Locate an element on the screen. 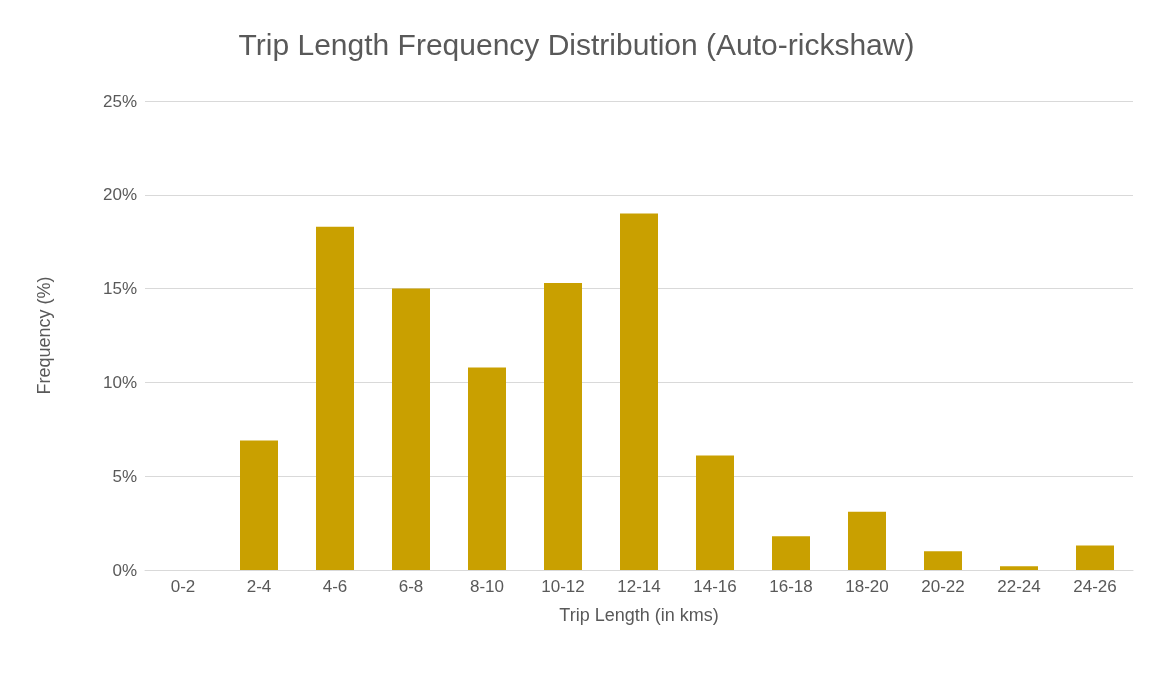 Image resolution: width=1153 pixels, height=685 pixels. x-tick-label: 0-2 is located at coordinates (183, 586).